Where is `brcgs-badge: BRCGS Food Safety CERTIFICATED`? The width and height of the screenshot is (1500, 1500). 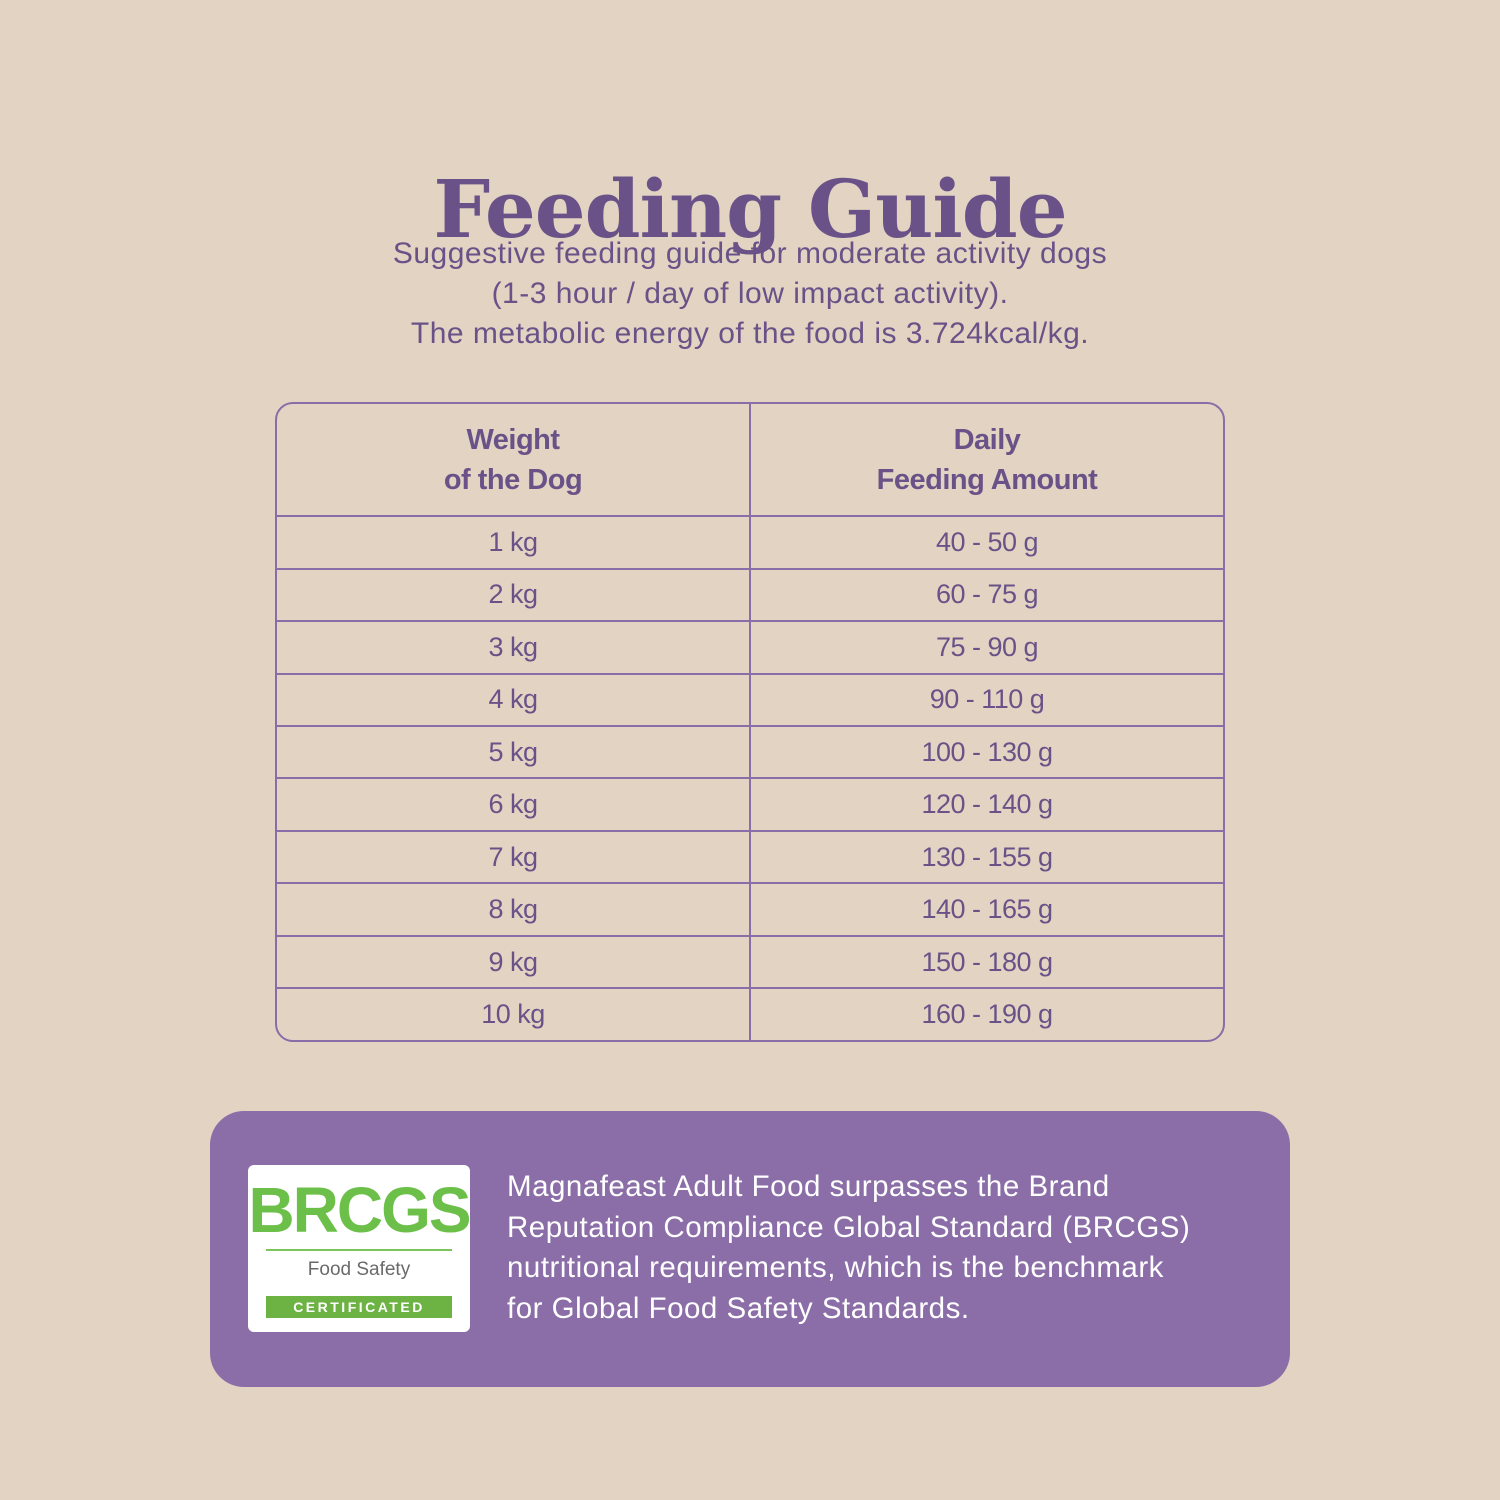 brcgs-badge: BRCGS Food Safety CERTIFICATED is located at coordinates (360, 1248).